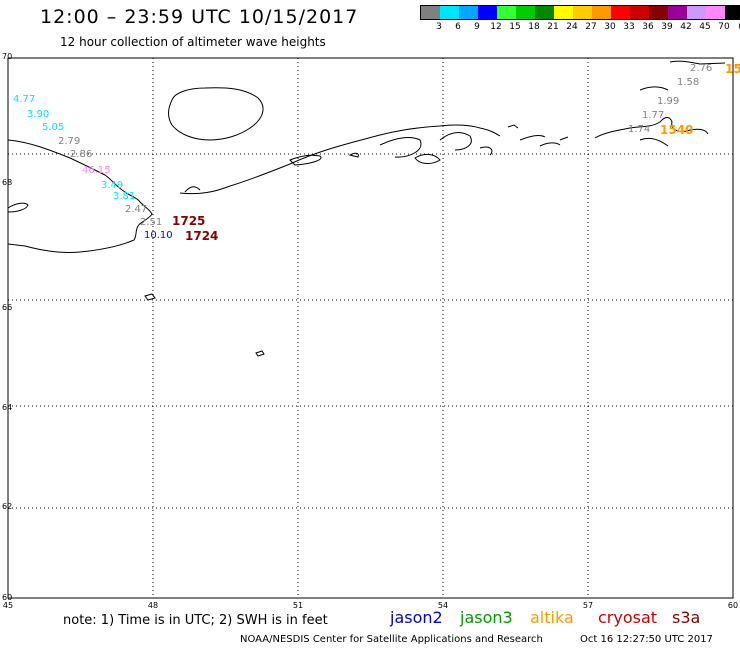 Image resolution: width=740 pixels, height=650 pixels. I want to click on legend-tick-label: 45, so click(705, 27).